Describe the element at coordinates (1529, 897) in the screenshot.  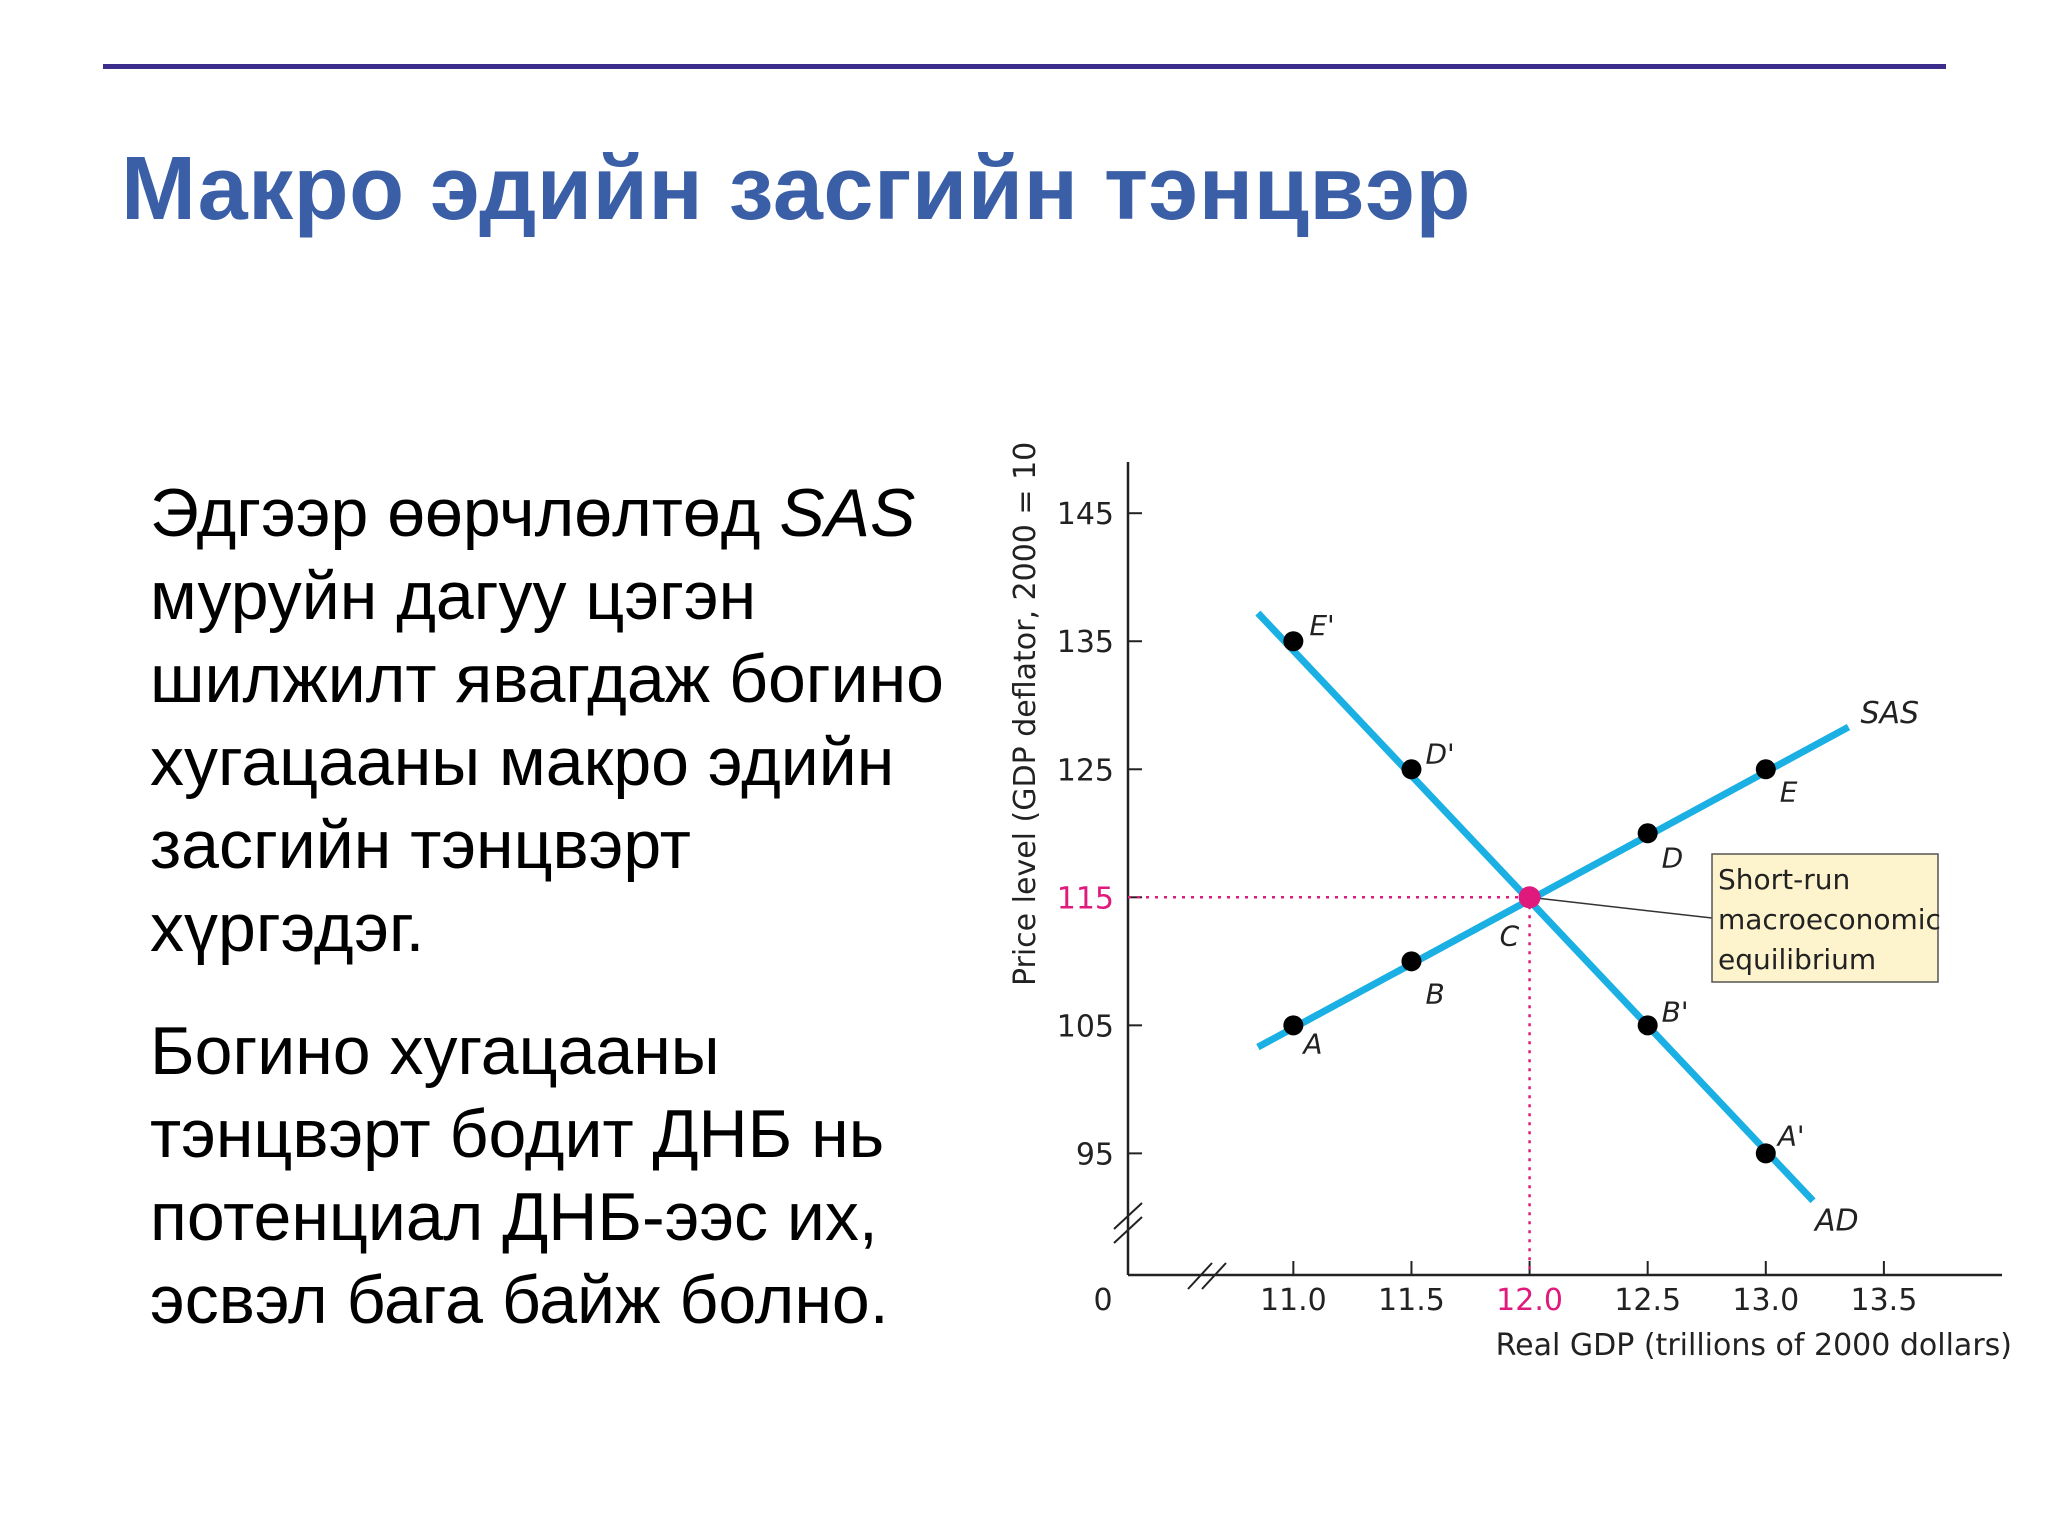
I see `equilibrium-point` at that location.